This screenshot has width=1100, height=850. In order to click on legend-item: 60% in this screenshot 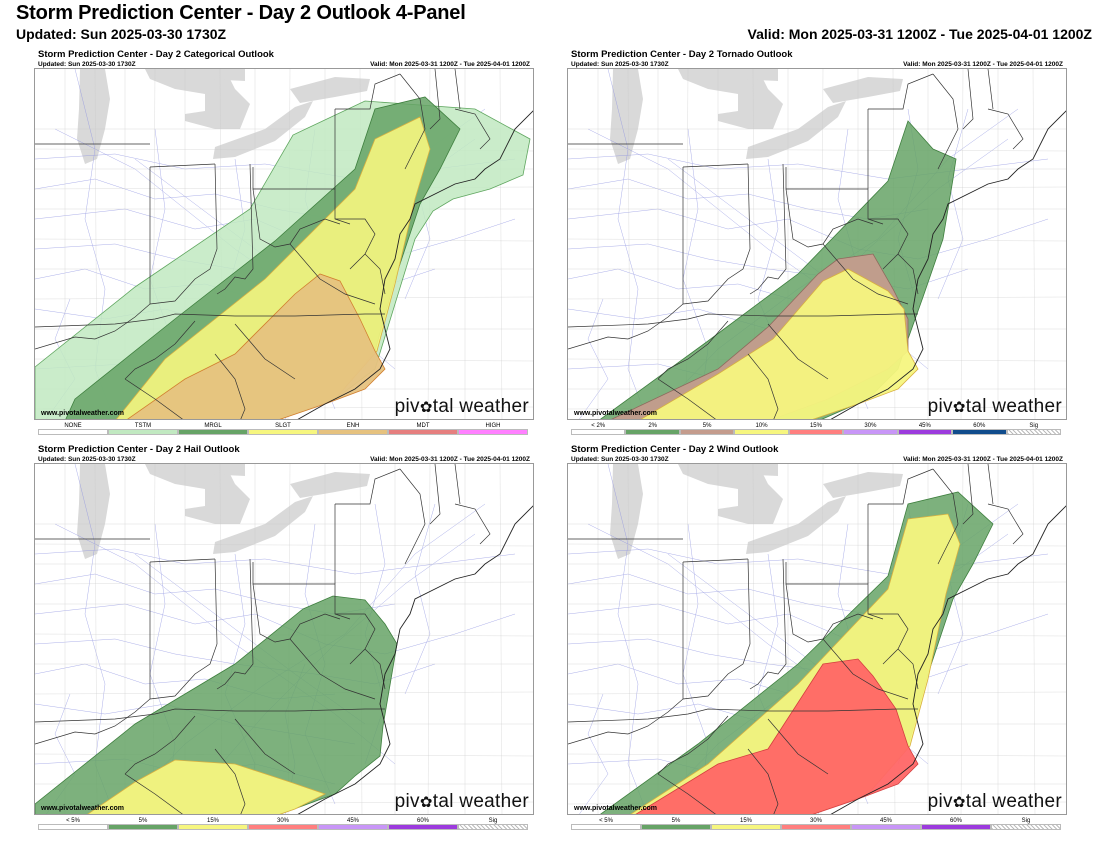, I will do `click(423, 824)`.